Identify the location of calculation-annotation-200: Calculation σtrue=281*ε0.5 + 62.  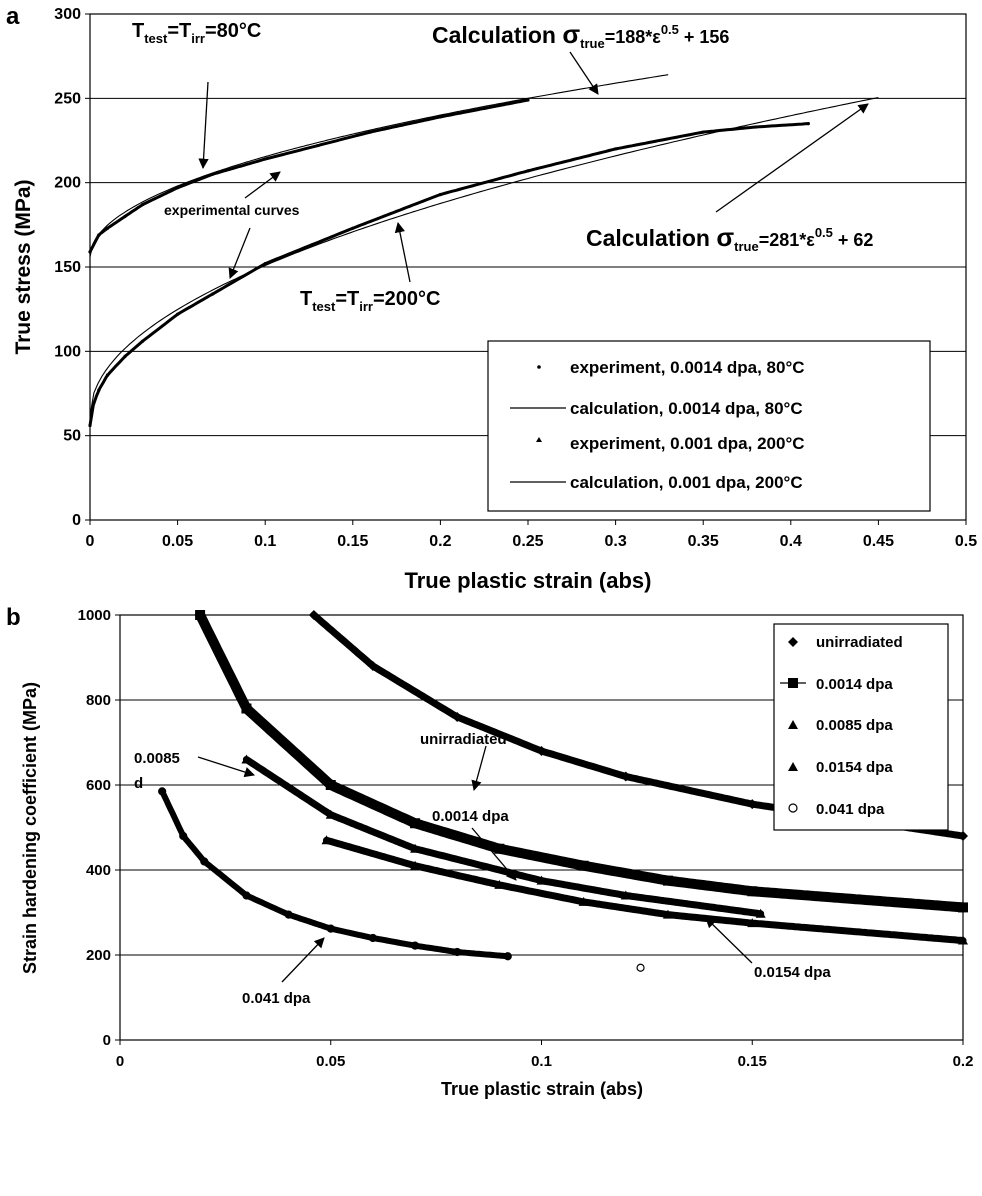
(729, 238).